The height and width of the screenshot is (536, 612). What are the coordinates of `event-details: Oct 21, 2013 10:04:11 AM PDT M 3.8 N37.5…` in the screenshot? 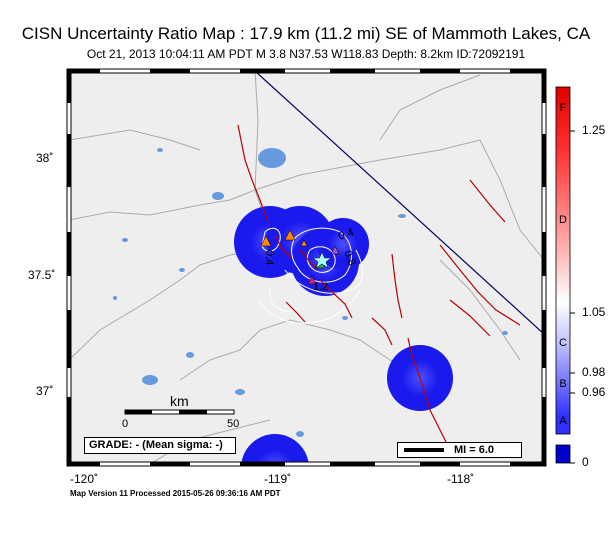 It's located at (306, 54).